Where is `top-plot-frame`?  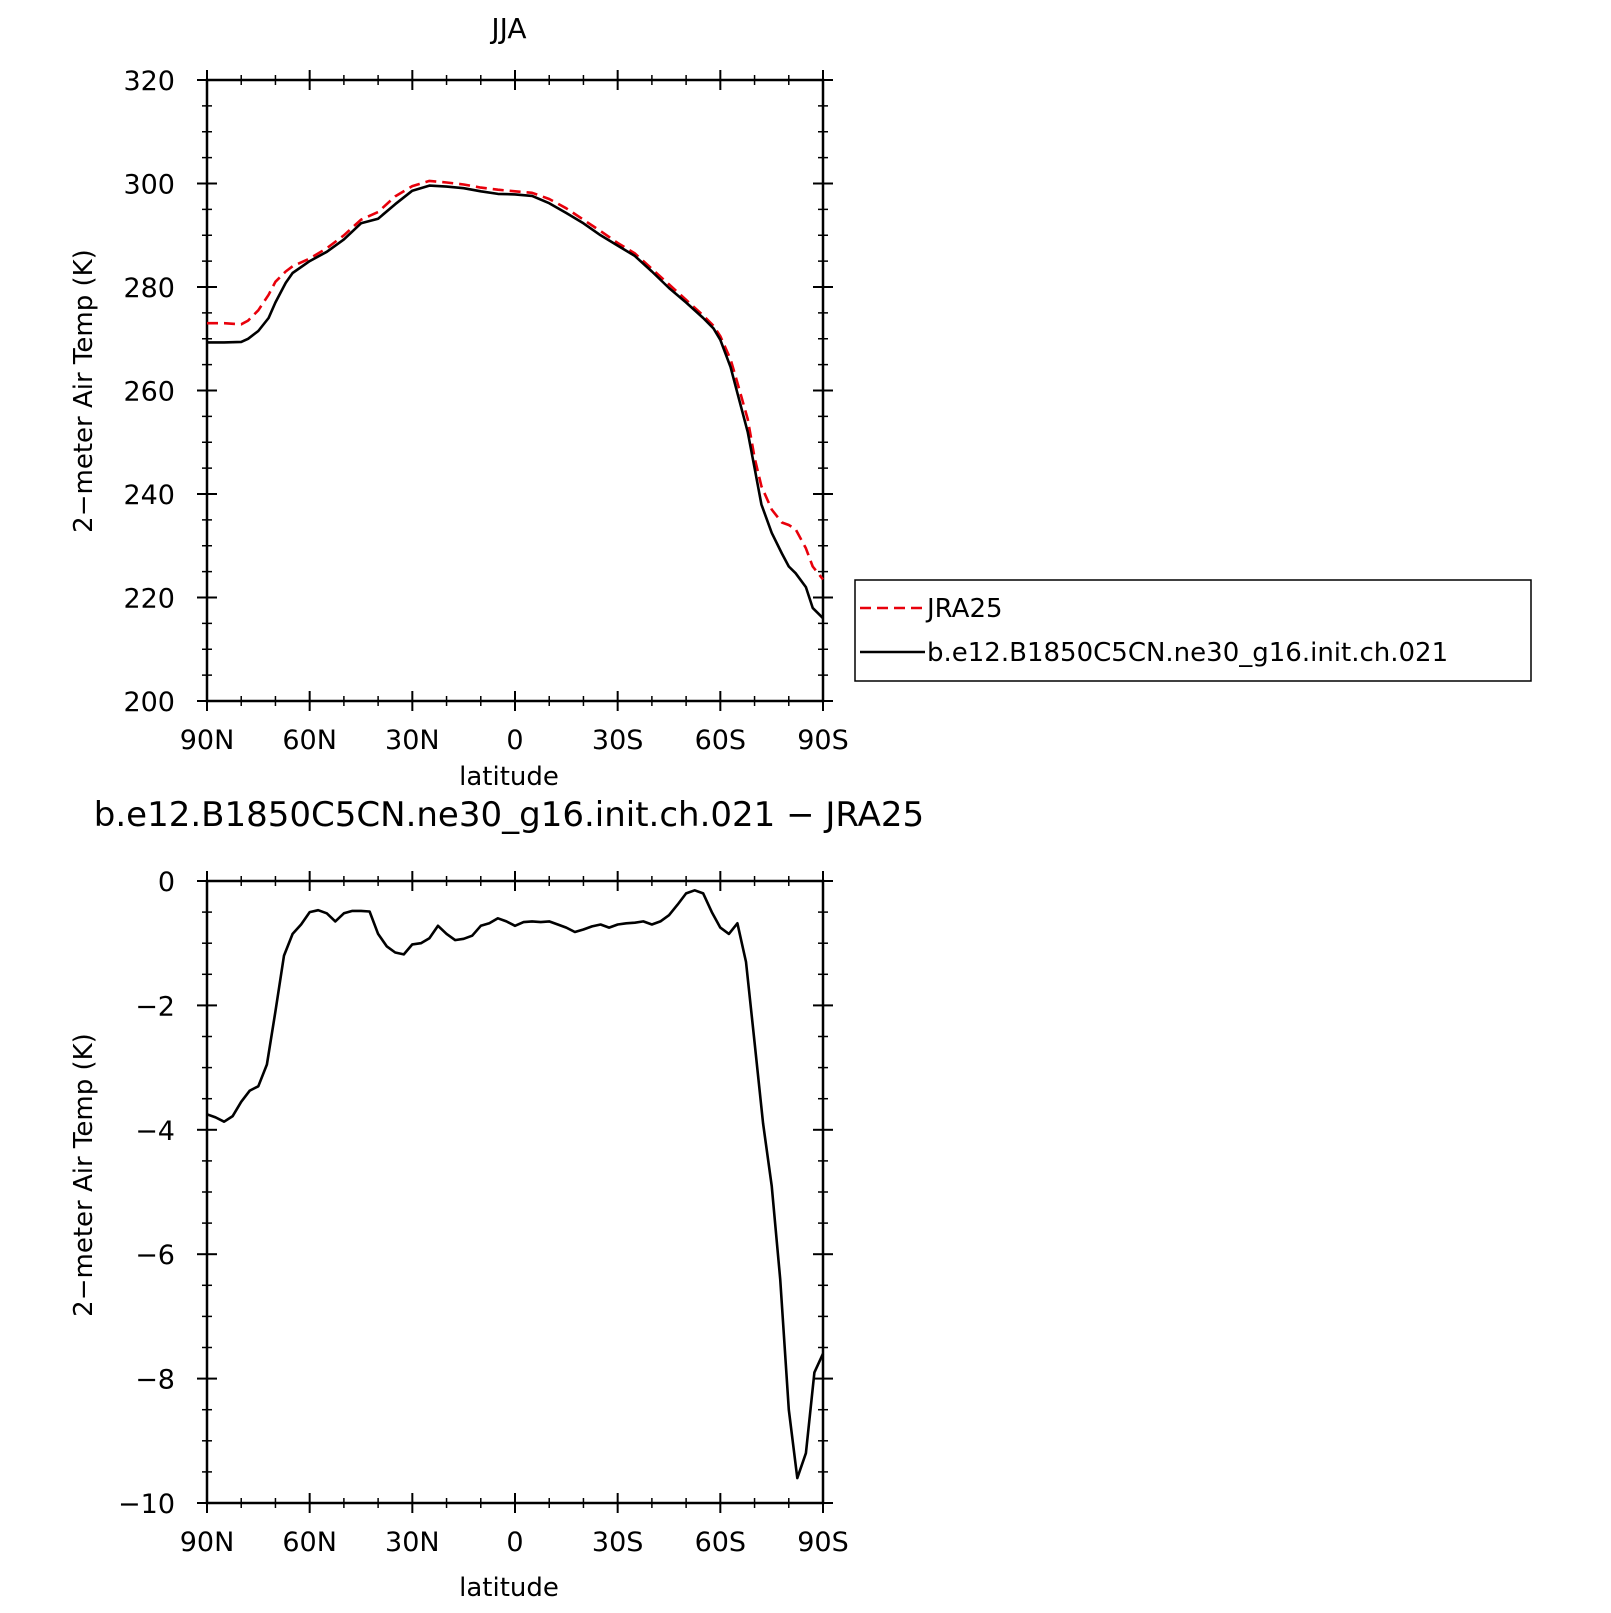
top-plot-frame is located at coordinates (515, 390).